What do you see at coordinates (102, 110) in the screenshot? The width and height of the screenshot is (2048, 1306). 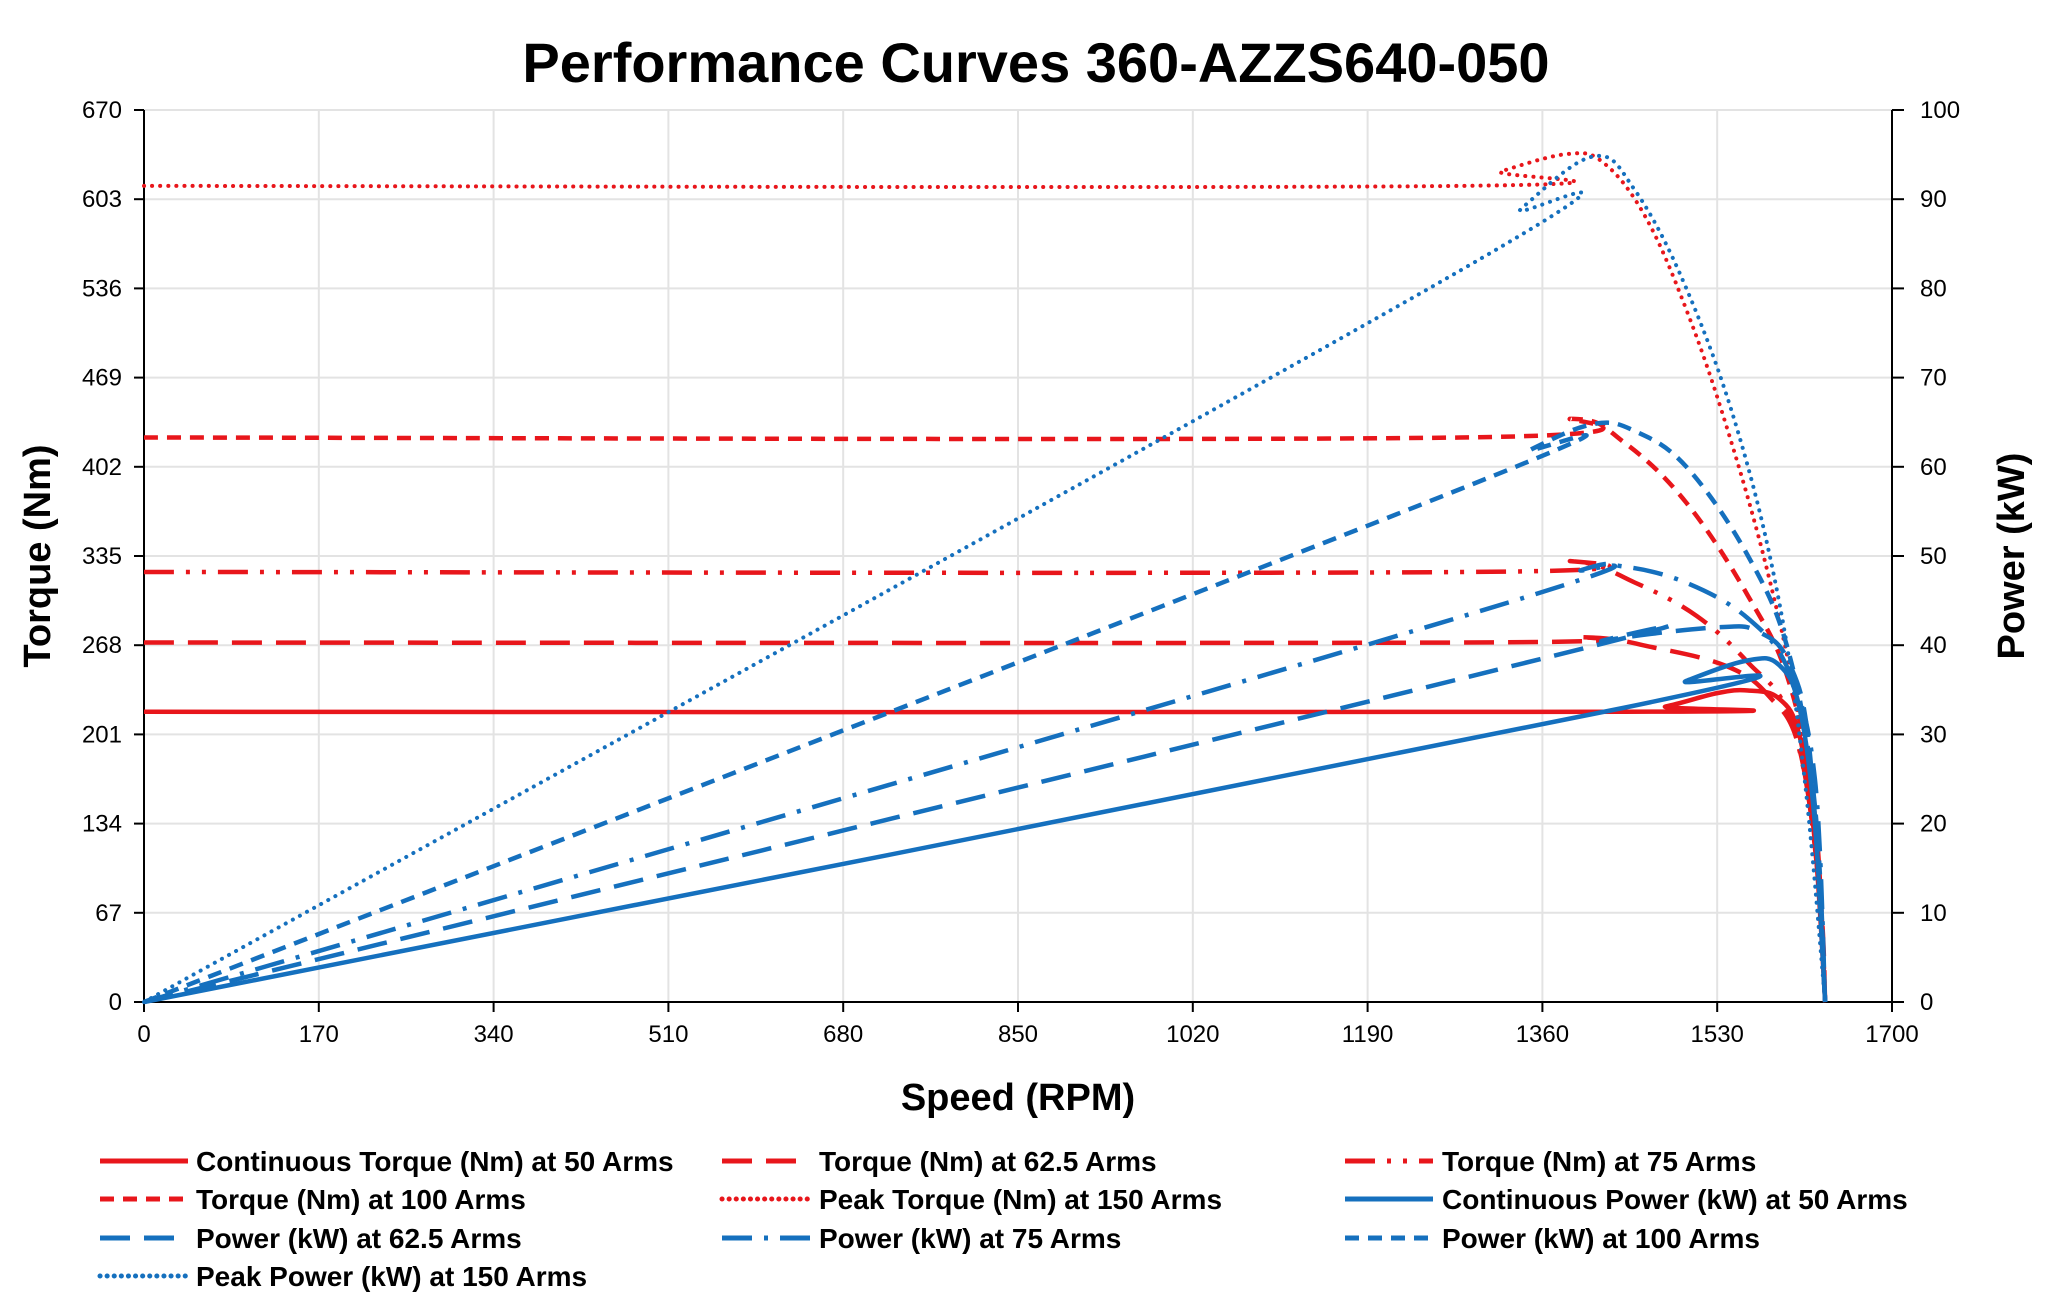 I see `y-tick-label: 670` at bounding box center [102, 110].